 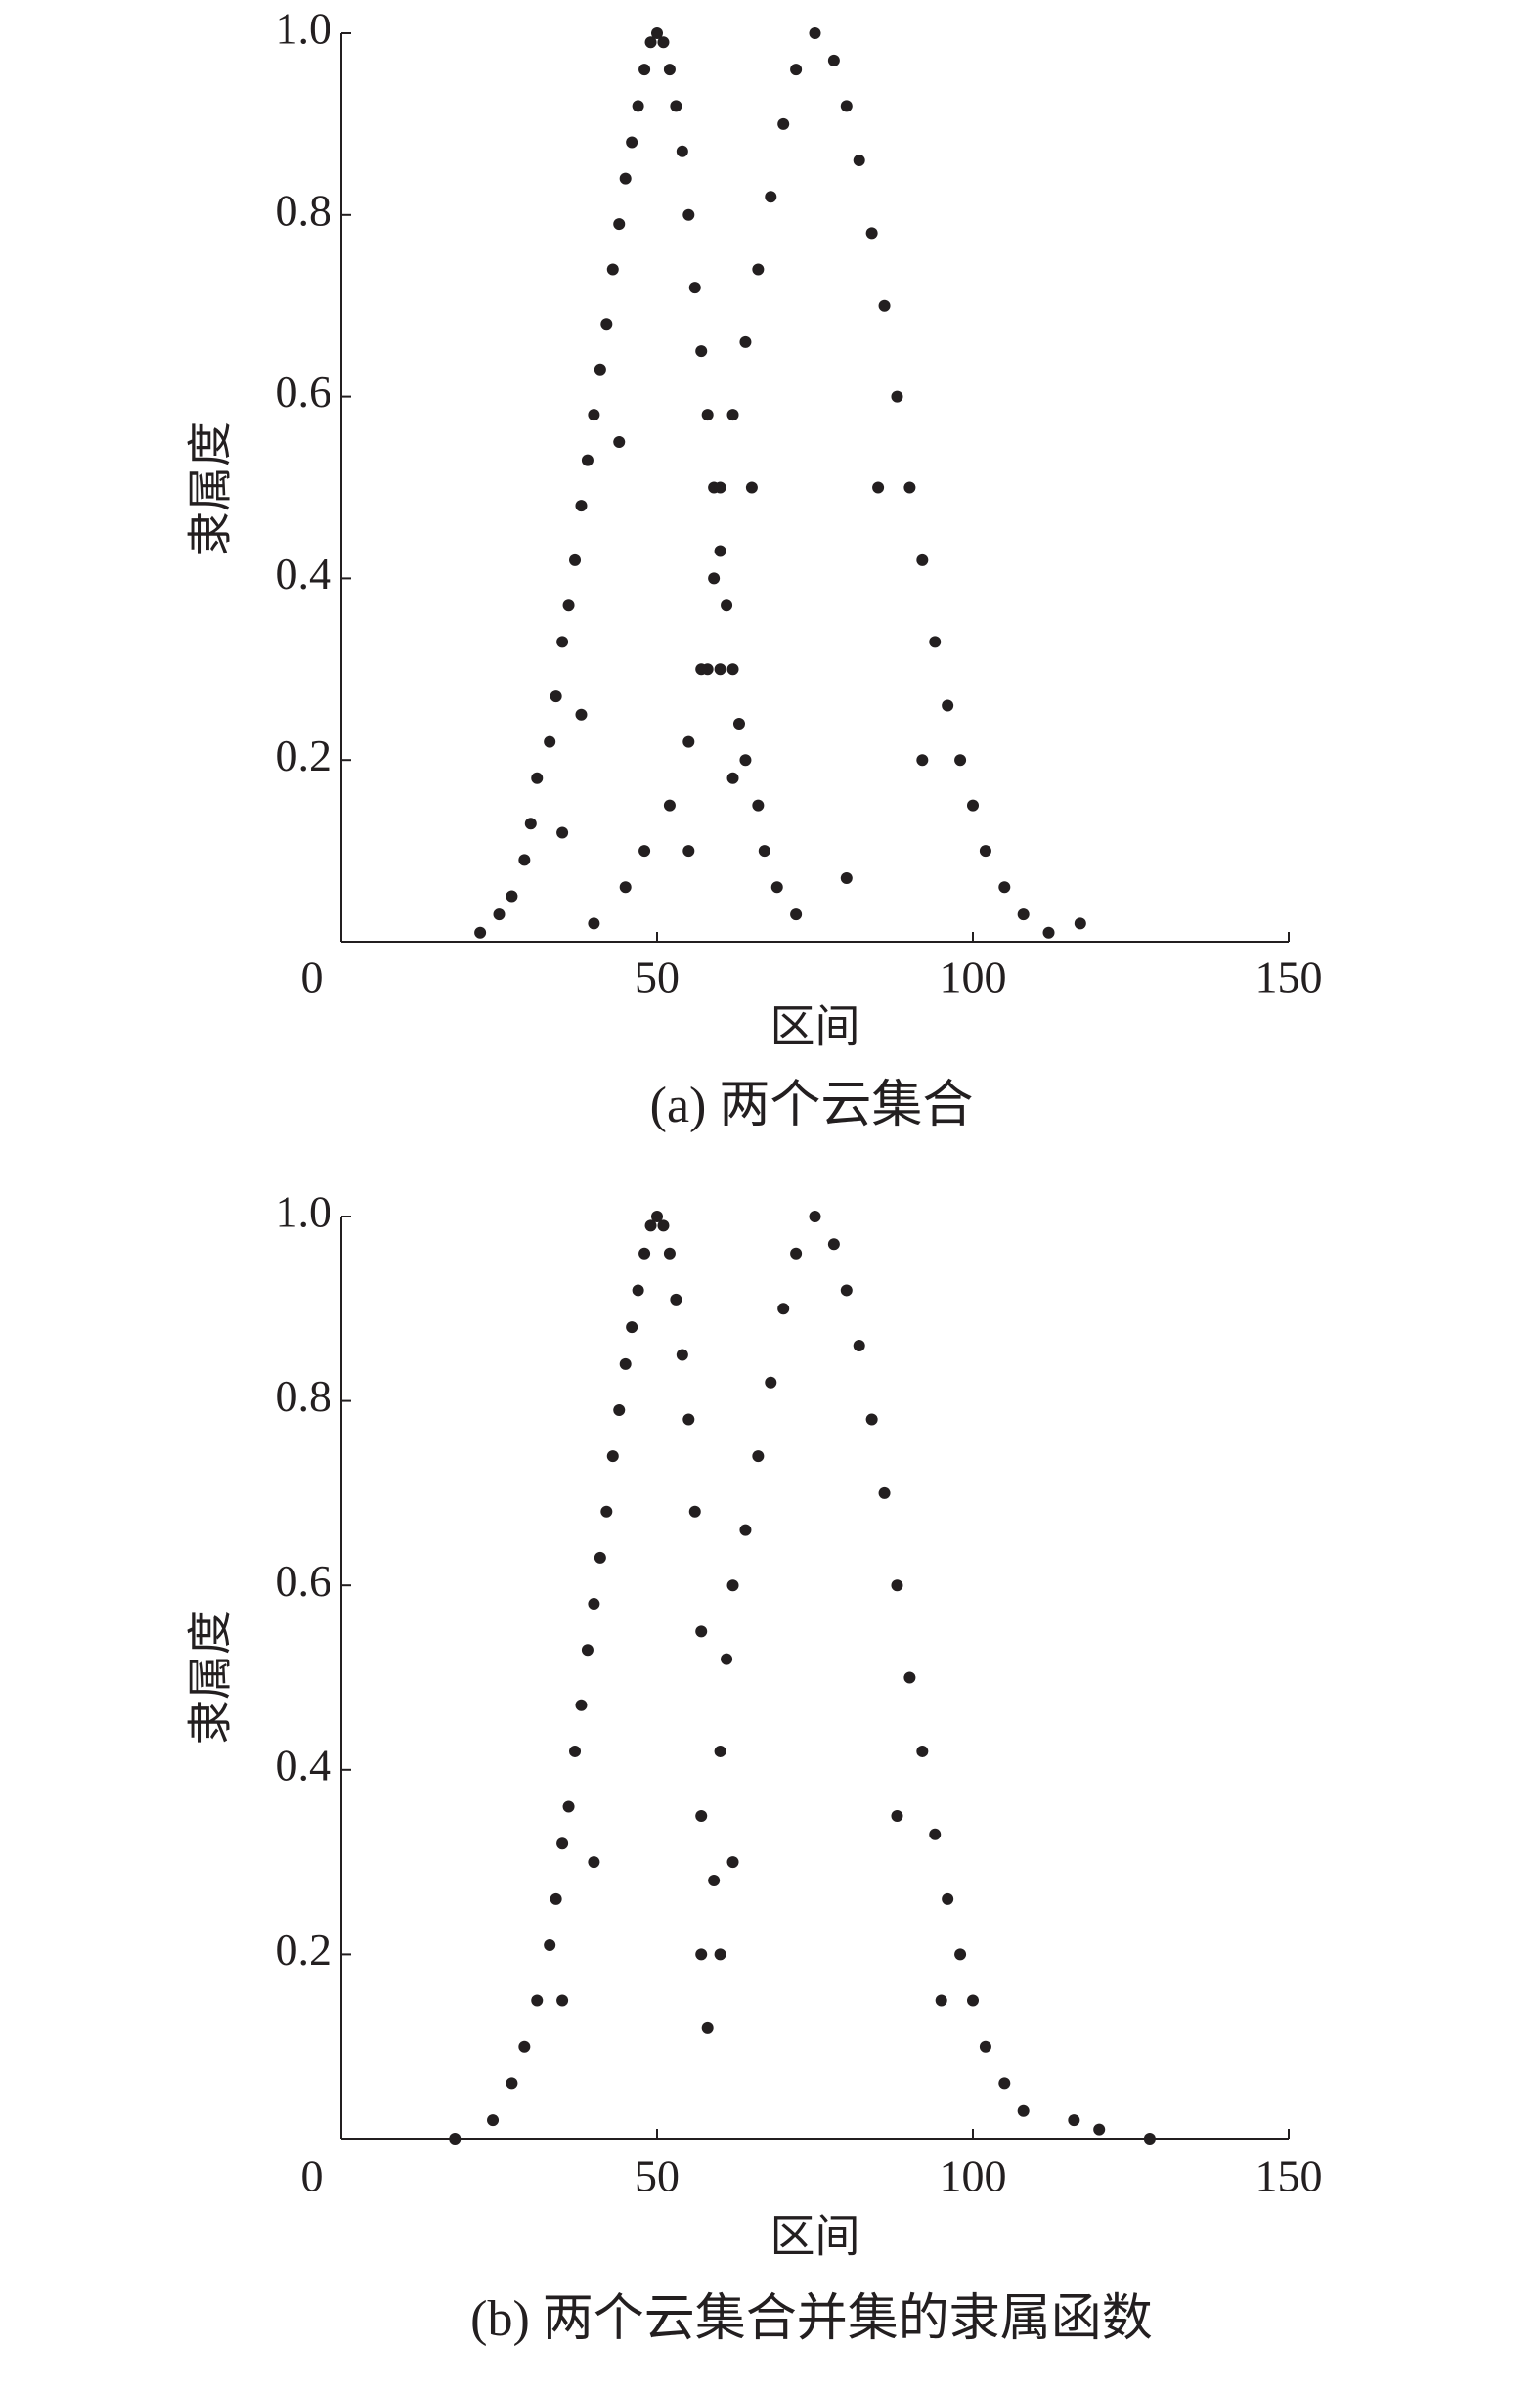 I want to click on caption: (a) 两个云集合, so click(x=812, y=1105).